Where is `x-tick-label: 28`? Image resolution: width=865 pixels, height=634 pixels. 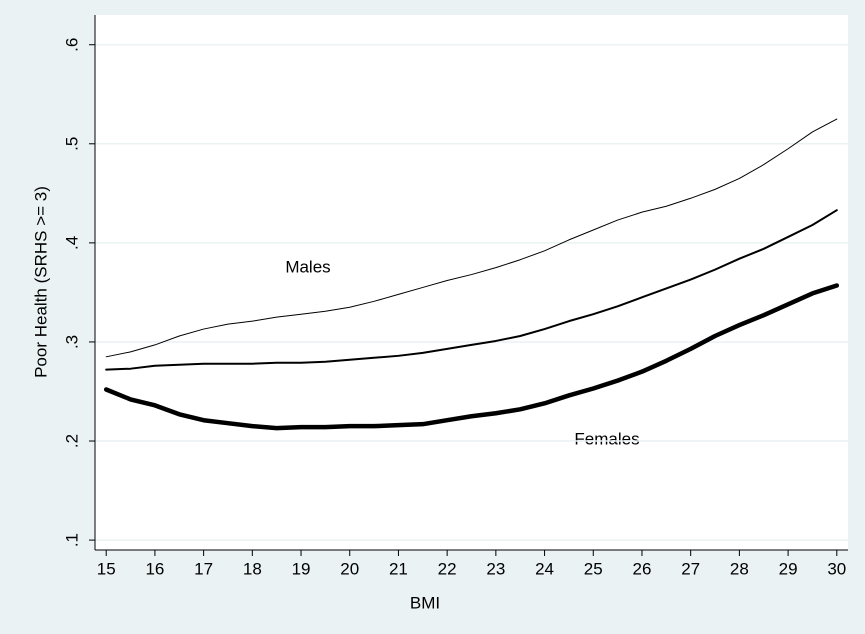
x-tick-label: 28 is located at coordinates (739, 568).